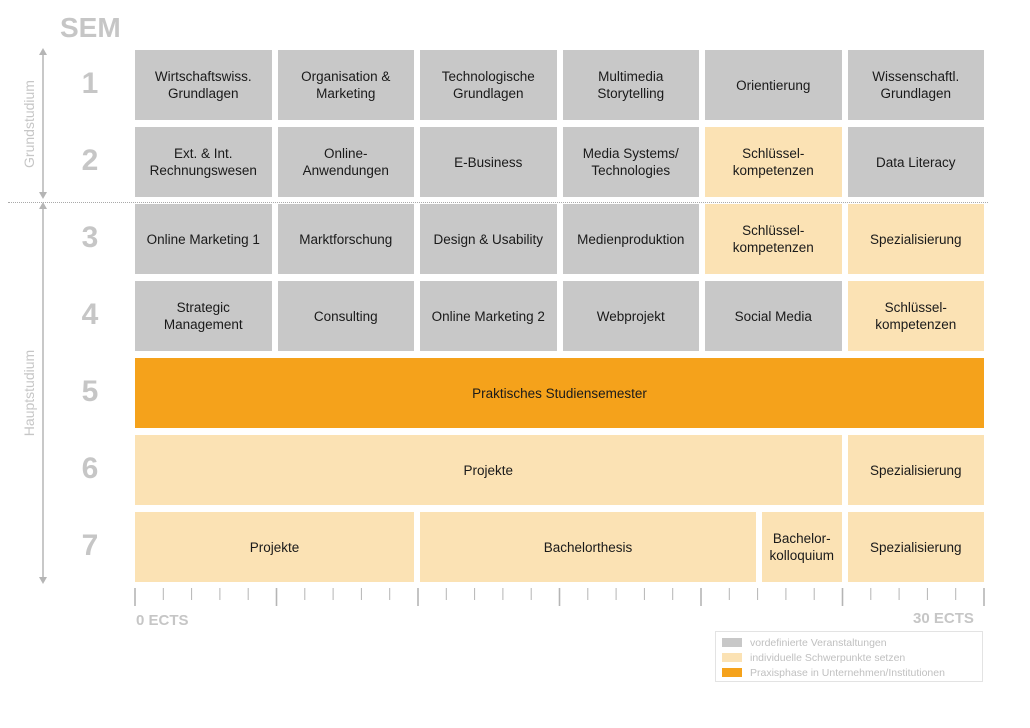 This screenshot has height=728, width=1030. Describe the element at coordinates (90, 83) in the screenshot. I see `semester-label: 1` at that location.